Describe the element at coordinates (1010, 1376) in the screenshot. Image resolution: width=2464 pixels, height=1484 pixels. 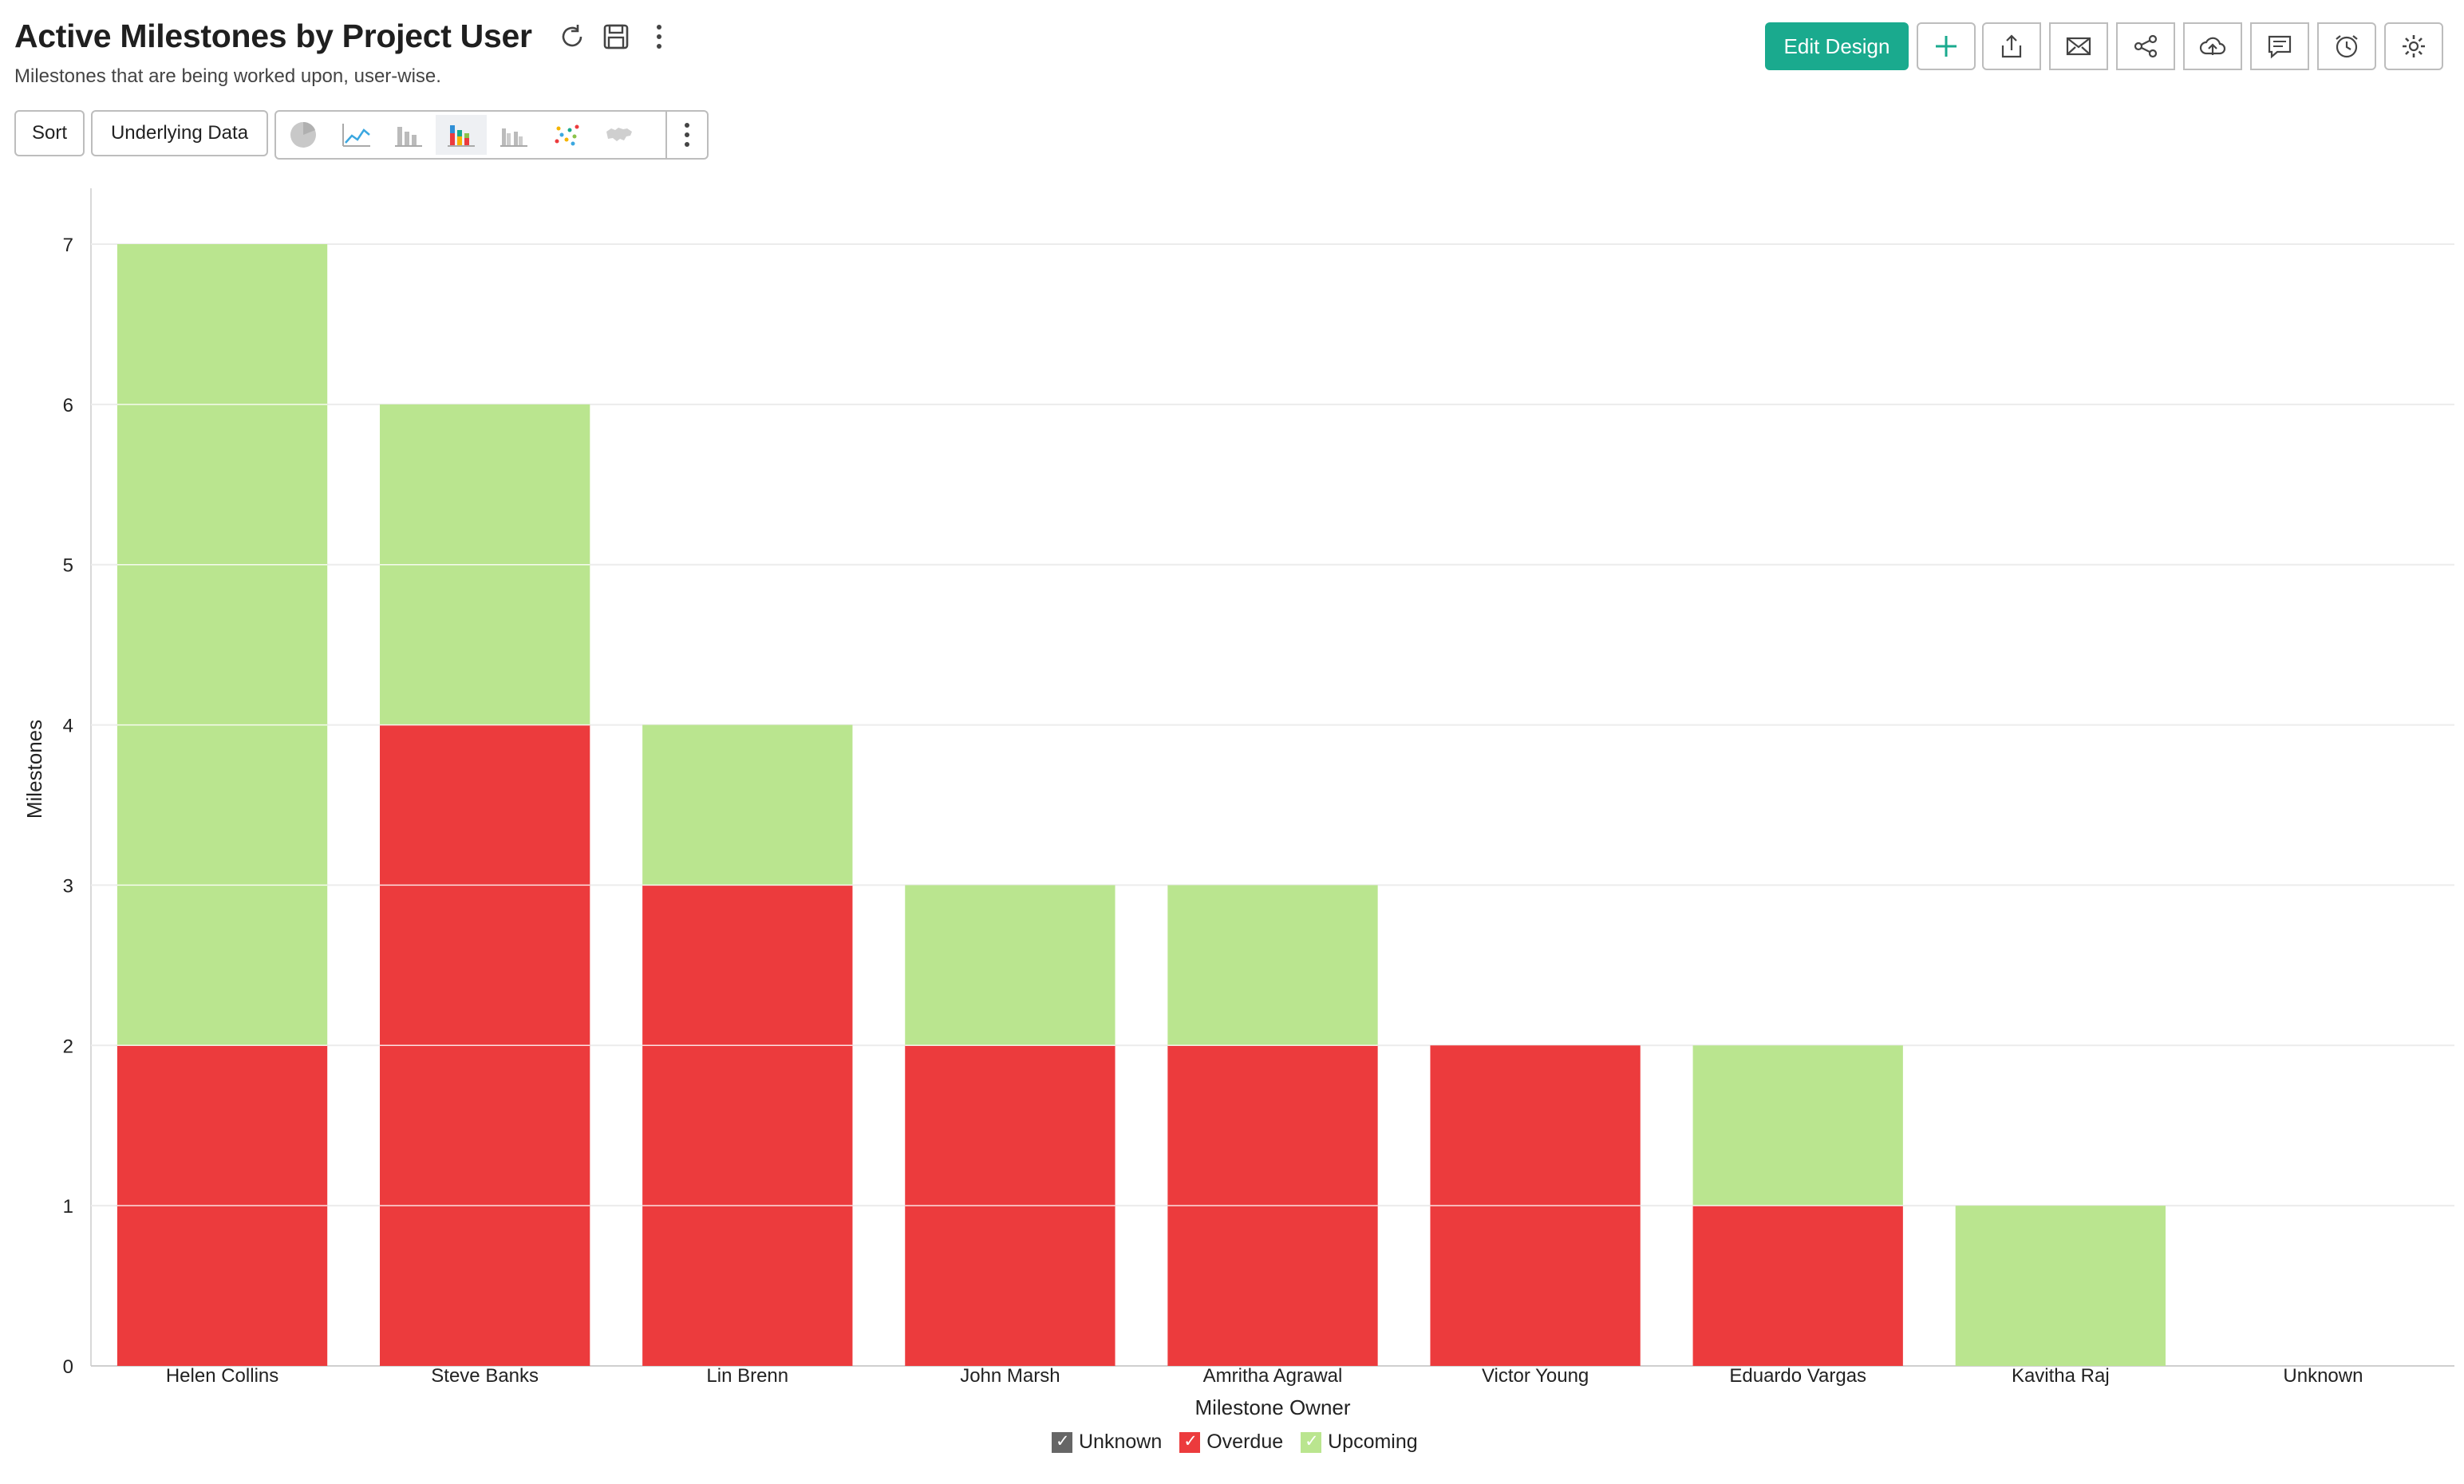
I see `x-tick-label: John Marsh` at that location.